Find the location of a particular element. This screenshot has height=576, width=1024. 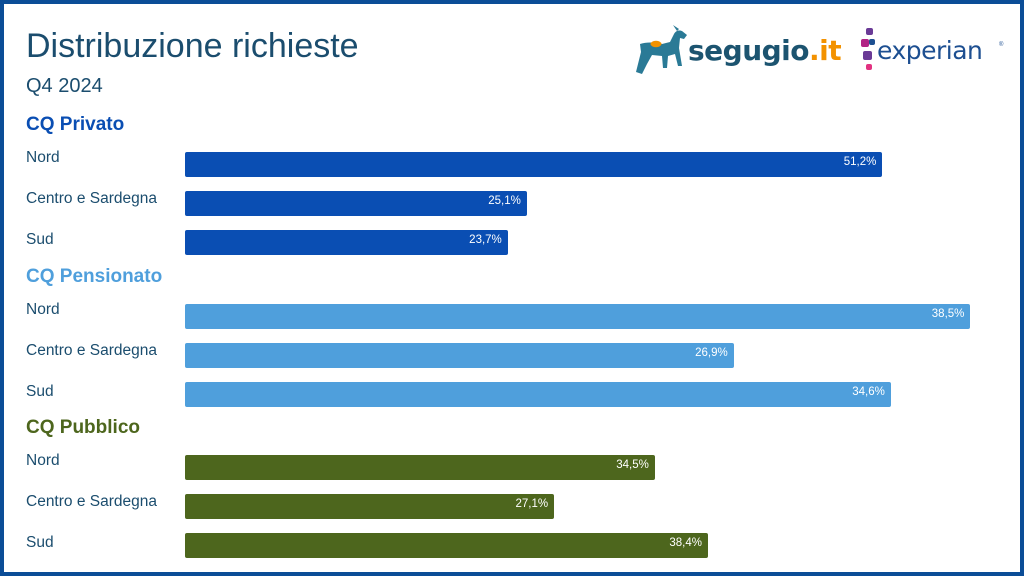

bar-value-label: 34,5% is located at coordinates (632, 465).